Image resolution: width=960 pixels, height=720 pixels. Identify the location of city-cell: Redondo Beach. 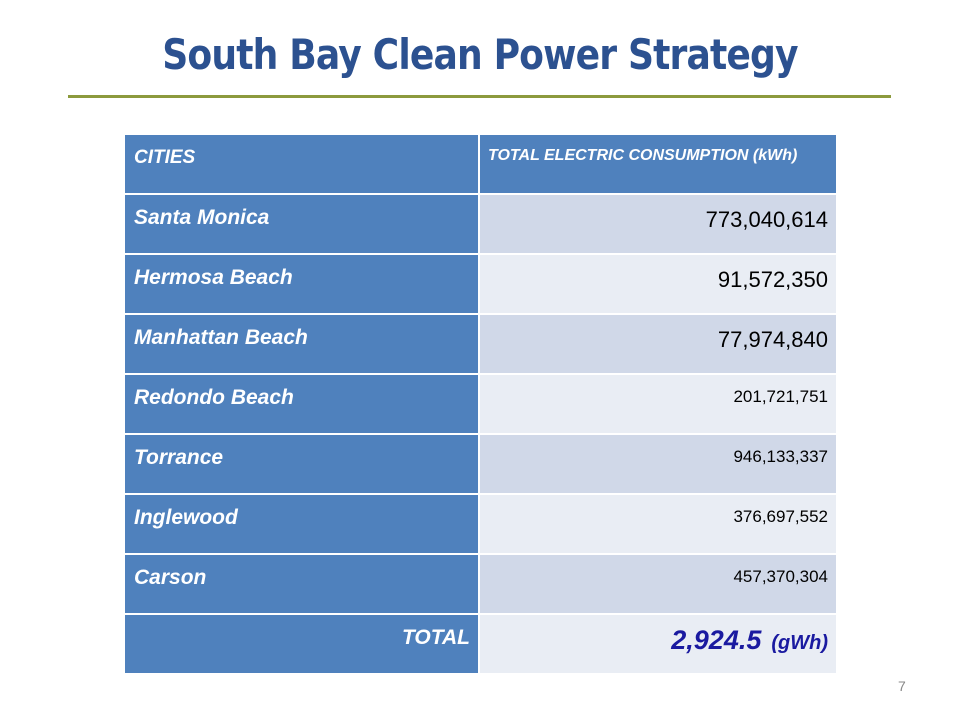
(301, 404).